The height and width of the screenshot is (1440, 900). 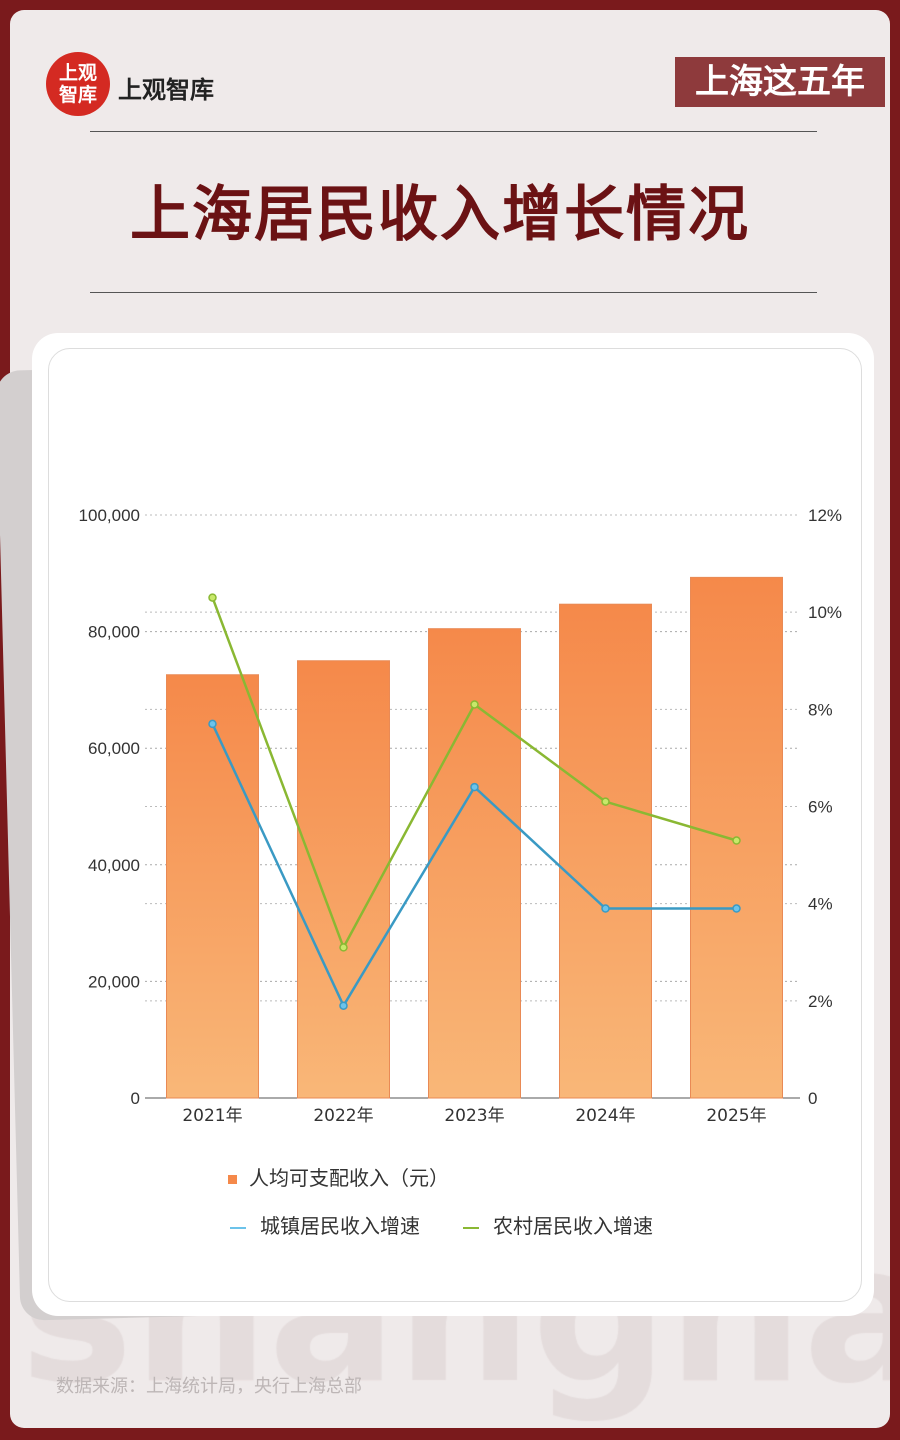 What do you see at coordinates (820, 807) in the screenshot?
I see `right-tick-label: 6%` at bounding box center [820, 807].